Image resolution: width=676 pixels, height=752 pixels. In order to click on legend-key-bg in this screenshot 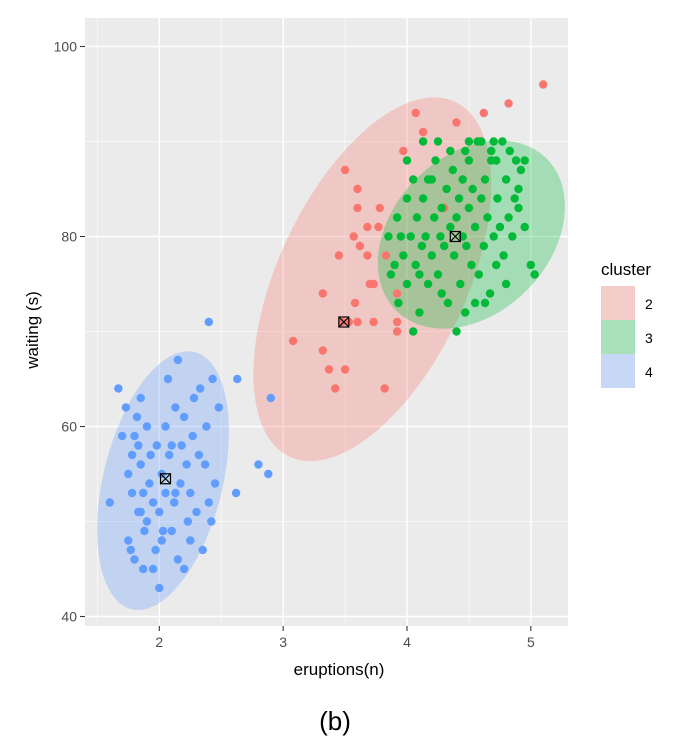, I will do `click(618, 371)`.